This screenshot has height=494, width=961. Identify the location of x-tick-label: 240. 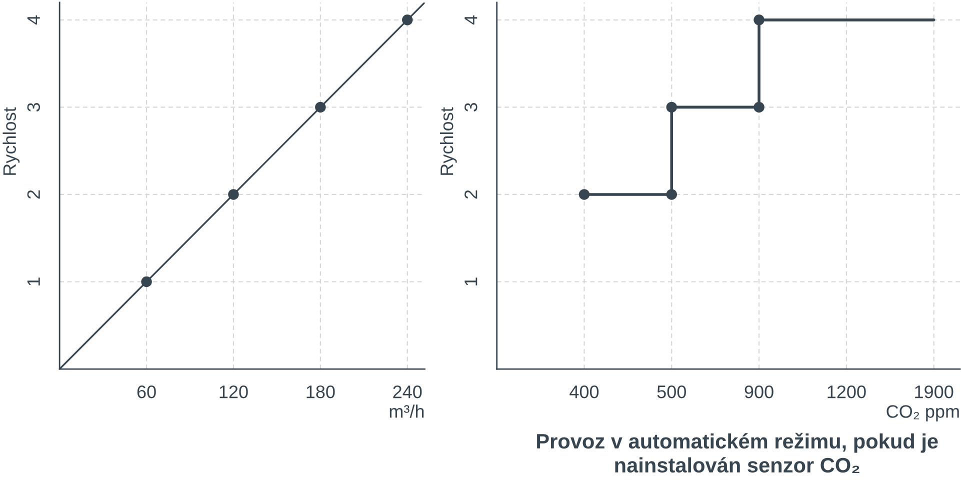
(407, 391).